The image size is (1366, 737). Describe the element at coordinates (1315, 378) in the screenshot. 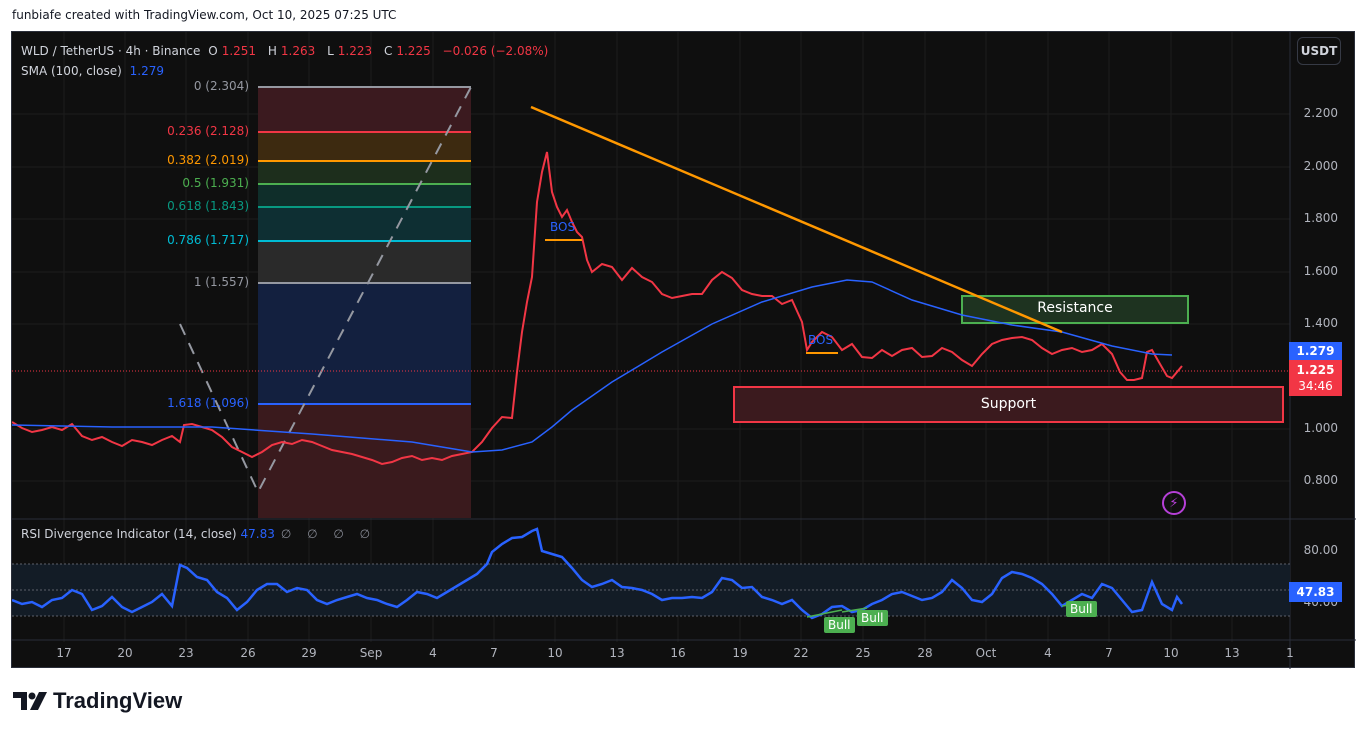

I see `last-price-tag: 1.225 34:46` at that location.